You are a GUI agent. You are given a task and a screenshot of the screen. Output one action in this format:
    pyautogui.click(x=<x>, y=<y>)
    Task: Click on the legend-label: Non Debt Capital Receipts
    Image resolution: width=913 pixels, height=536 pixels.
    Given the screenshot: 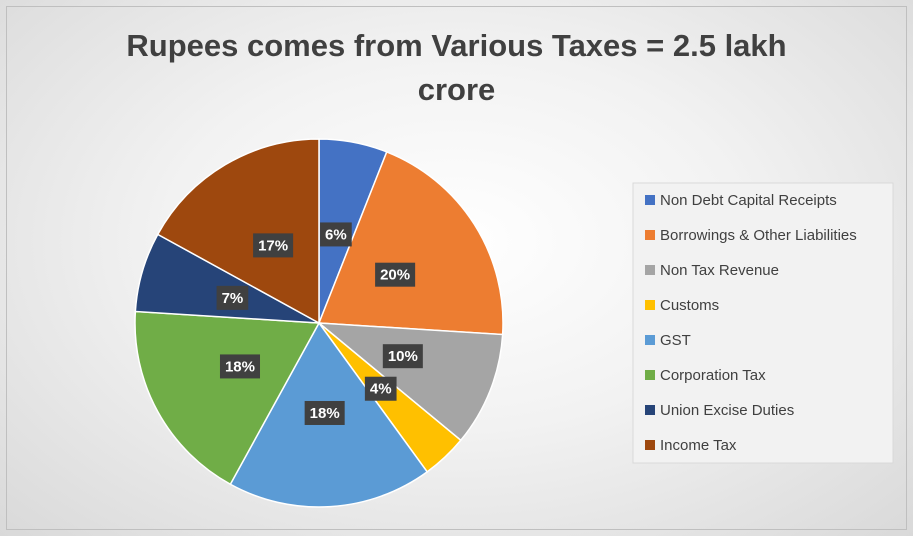 What is the action you would take?
    pyautogui.click(x=748, y=200)
    